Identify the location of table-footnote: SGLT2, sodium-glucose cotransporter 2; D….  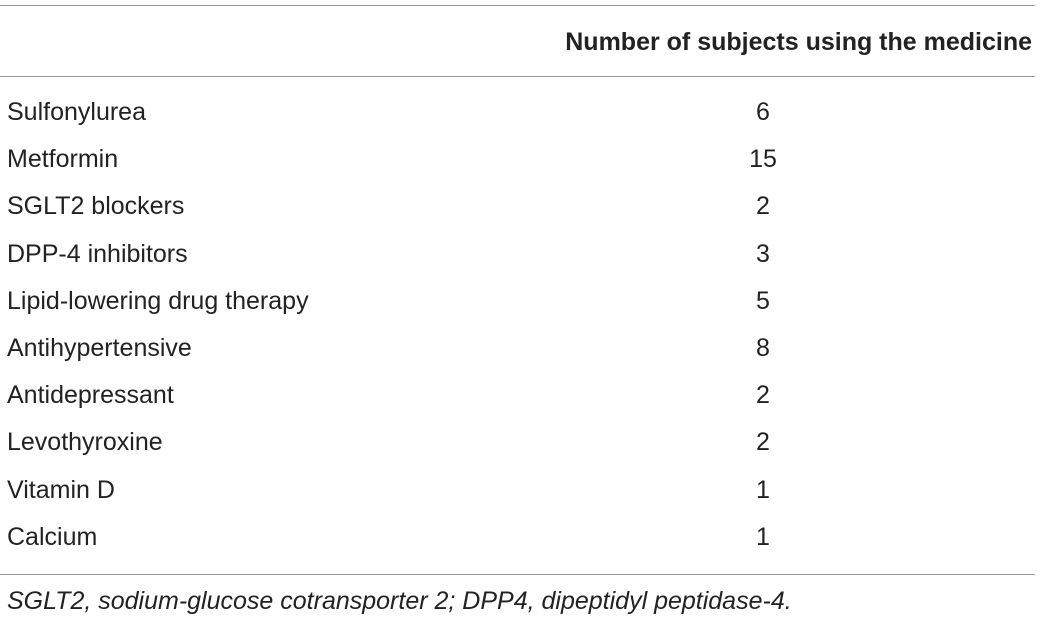
(399, 601).